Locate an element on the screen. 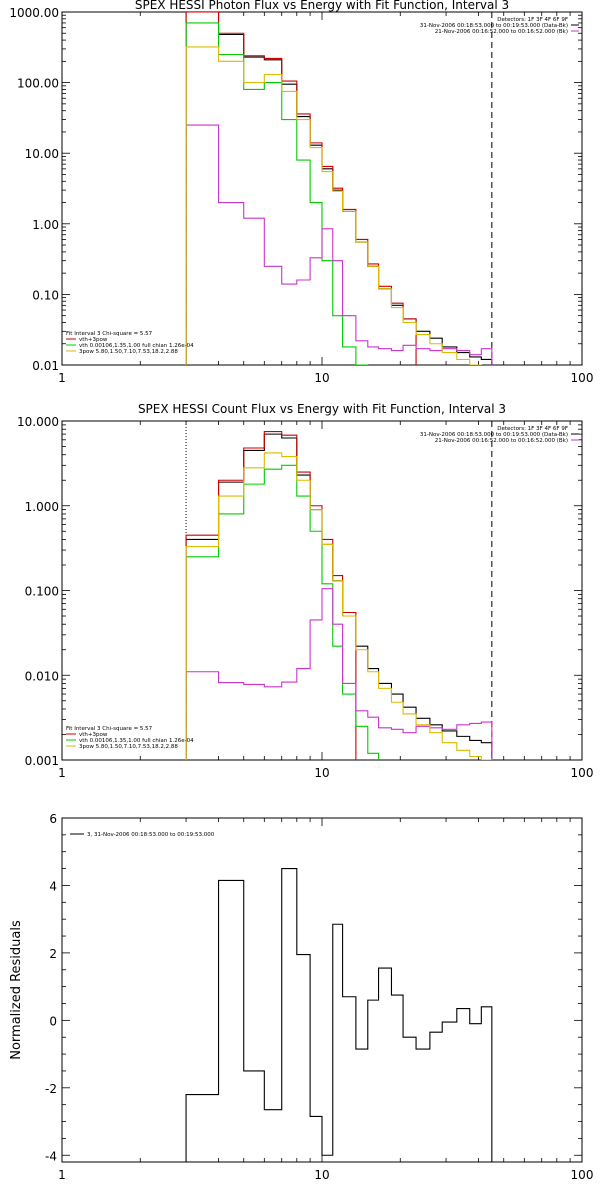 The height and width of the screenshot is (1200, 600). y-tick-label: 6 is located at coordinates (53, 819).